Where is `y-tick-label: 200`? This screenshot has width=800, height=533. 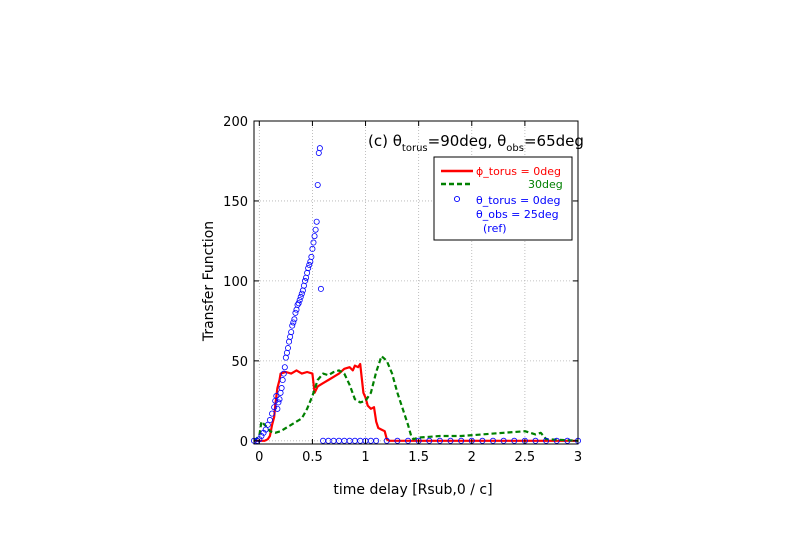
y-tick-label: 200 is located at coordinates (235, 122).